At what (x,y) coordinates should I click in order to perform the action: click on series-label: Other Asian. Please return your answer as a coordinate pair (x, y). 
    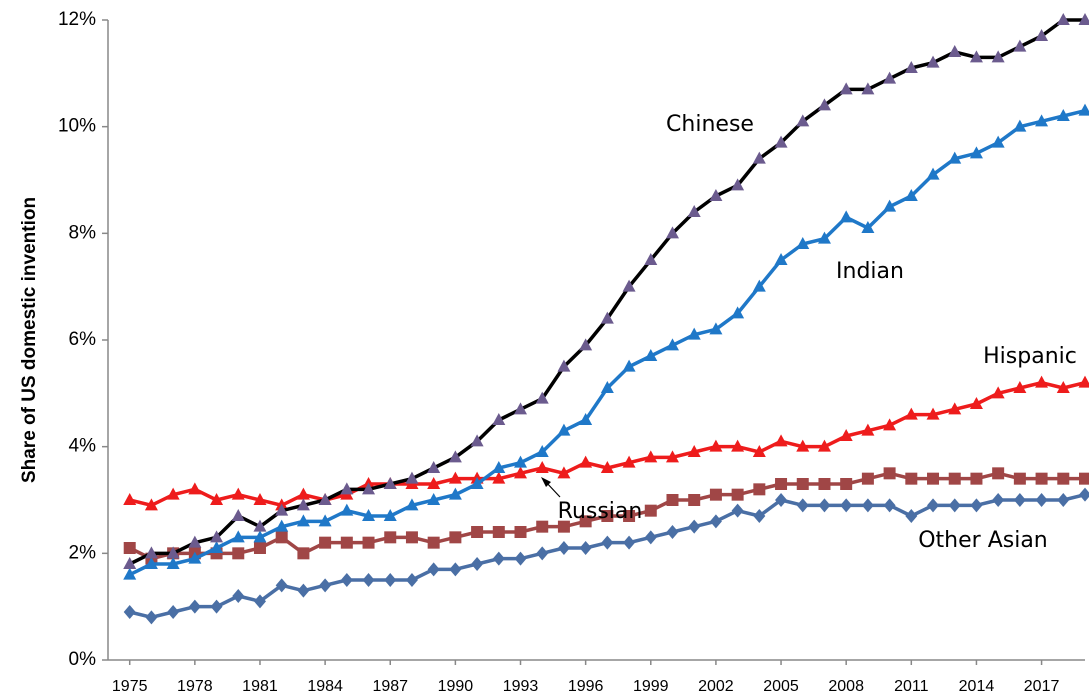
    Looking at the image, I should click on (983, 540).